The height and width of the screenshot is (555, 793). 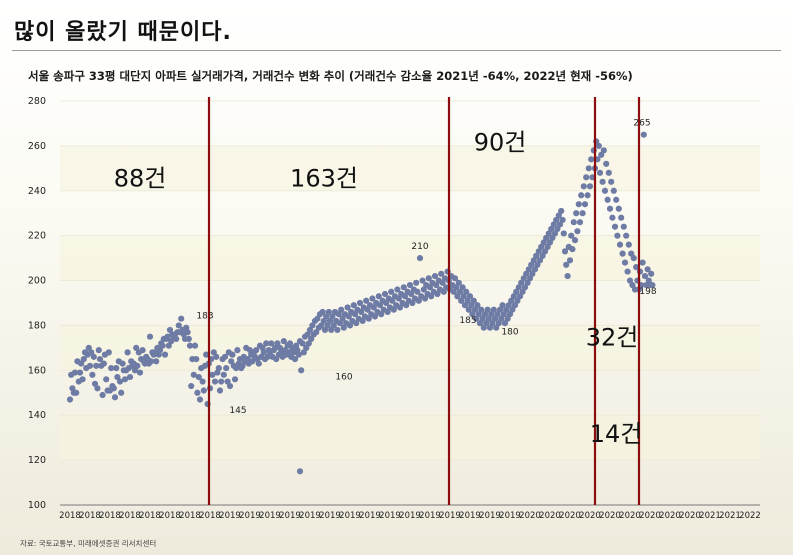 I want to click on y-tick-label: 120, so click(x=37, y=460).